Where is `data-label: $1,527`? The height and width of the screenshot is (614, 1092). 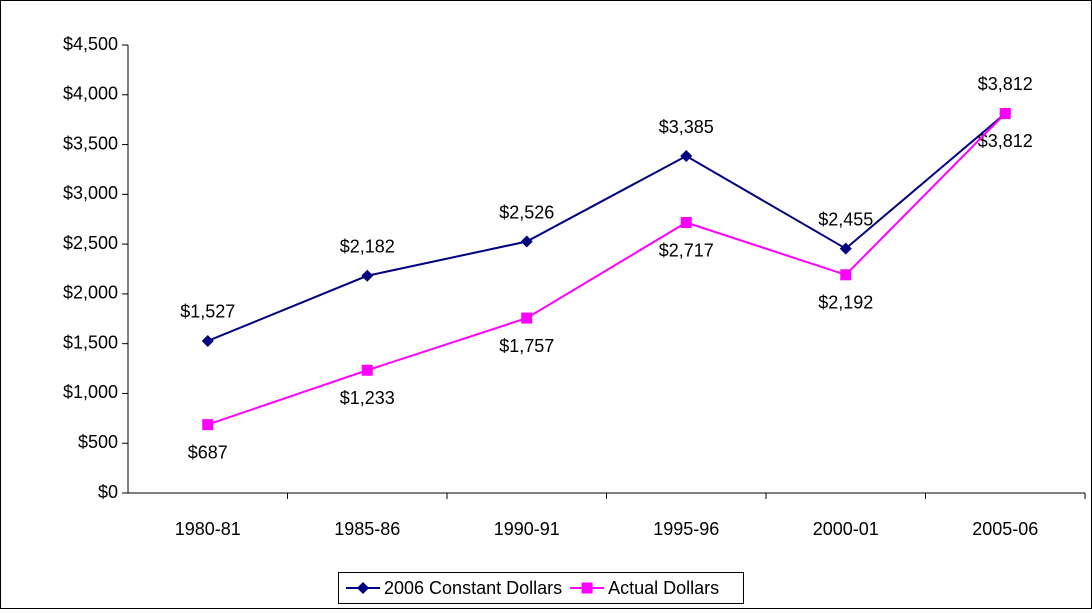 data-label: $1,527 is located at coordinates (207, 312).